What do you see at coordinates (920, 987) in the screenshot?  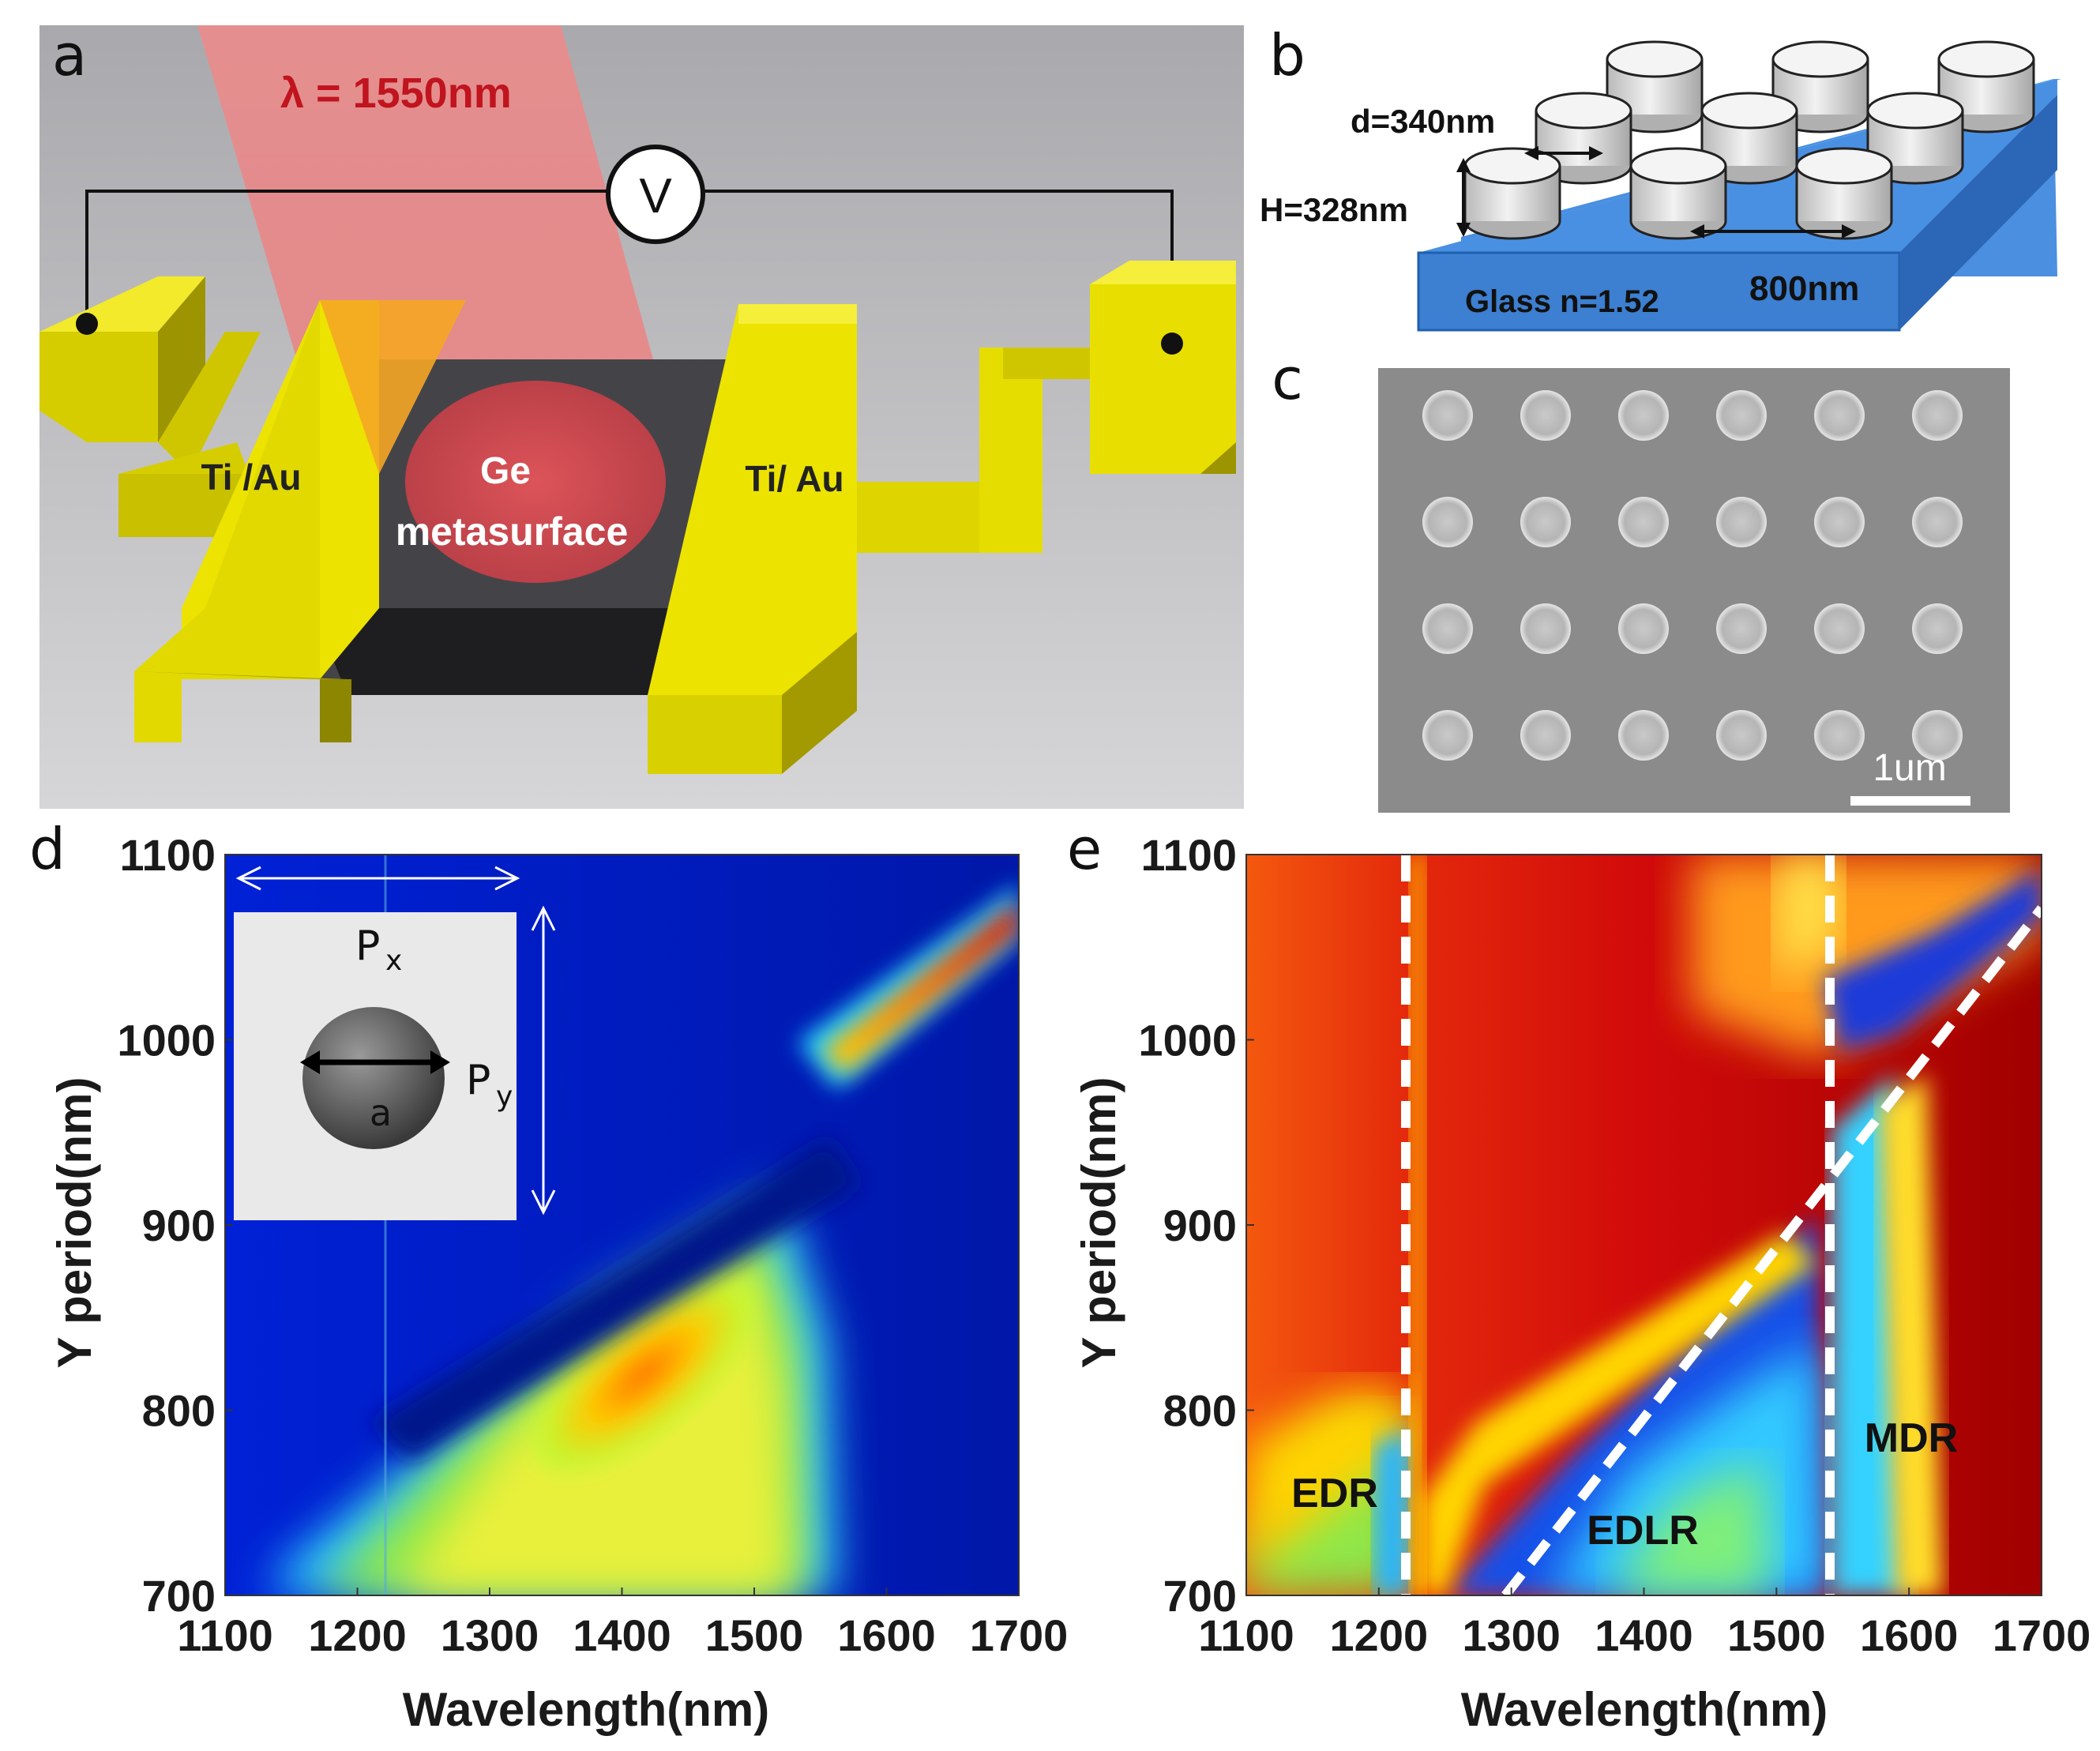 I see `heatmap-d-band-red` at bounding box center [920, 987].